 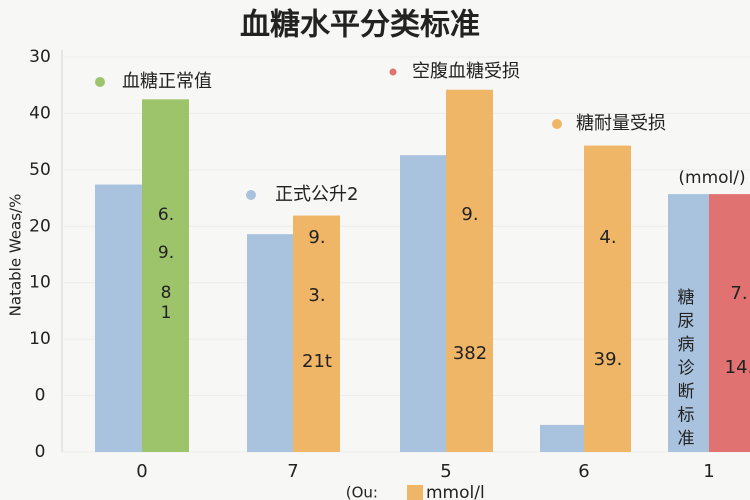 I want to click on legend-label: 正式公升2, so click(x=316, y=194).